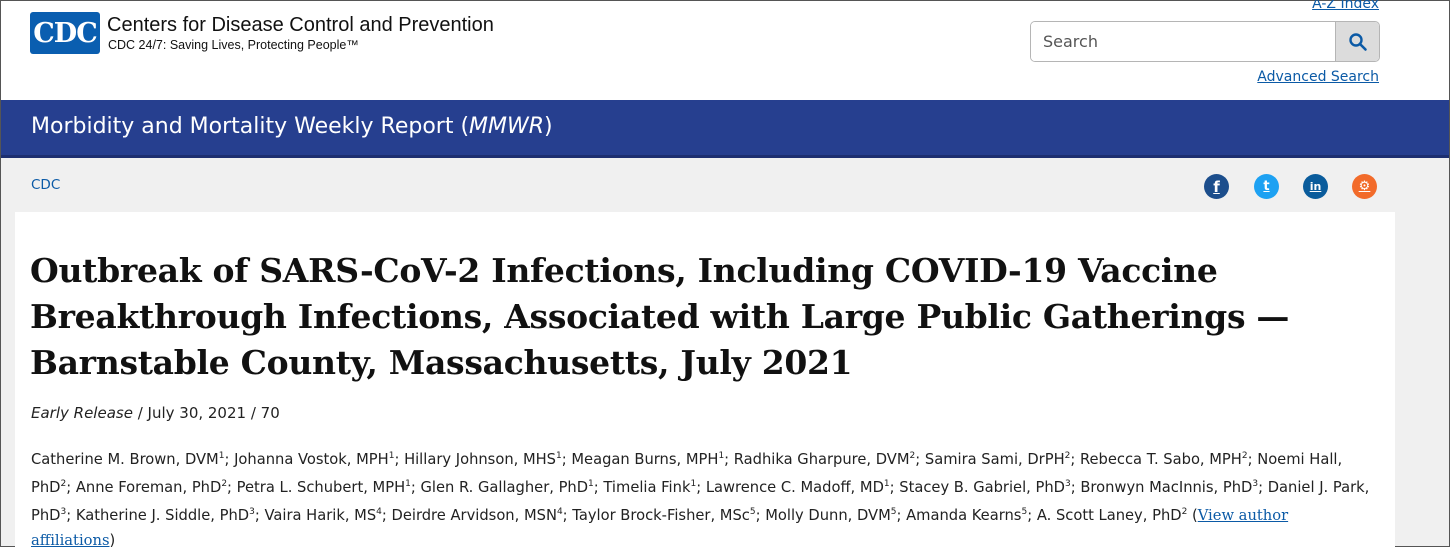  Describe the element at coordinates (46, 185) in the screenshot. I see `breadcrumb-cdc: CDC` at that location.